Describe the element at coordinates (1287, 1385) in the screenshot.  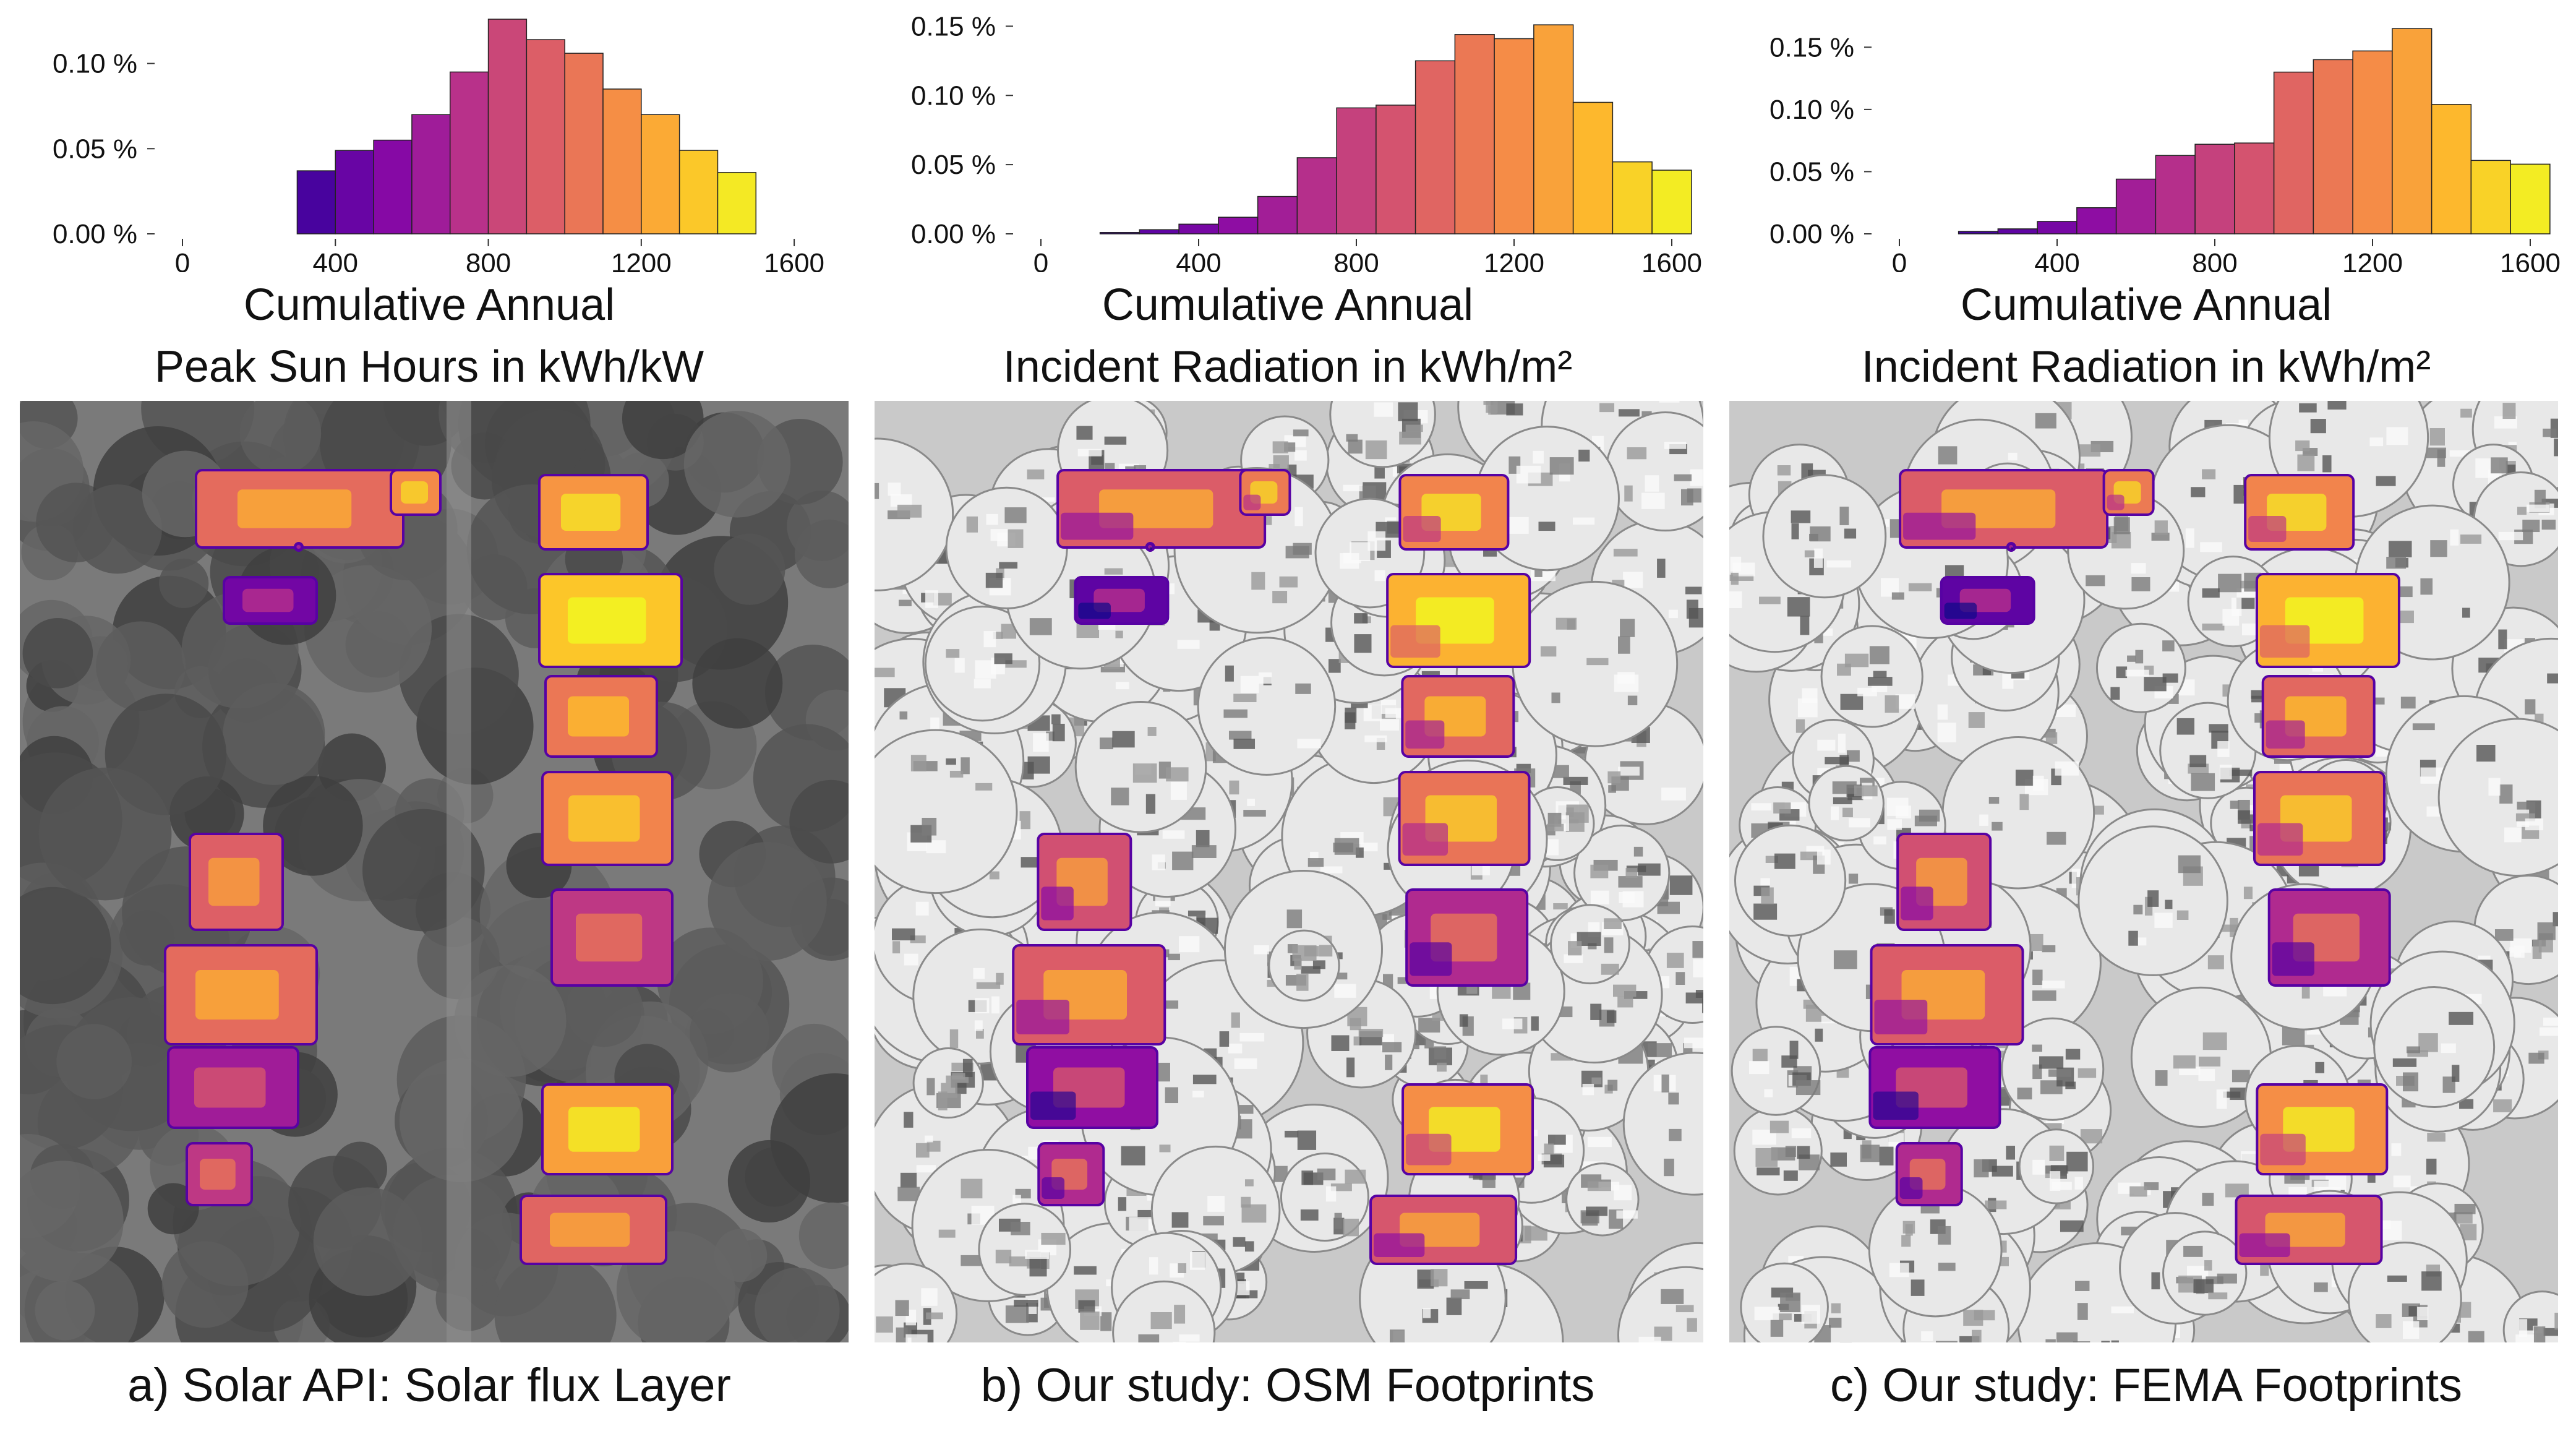
I see `panel-caption: b) Our study: OSM Footprints` at that location.